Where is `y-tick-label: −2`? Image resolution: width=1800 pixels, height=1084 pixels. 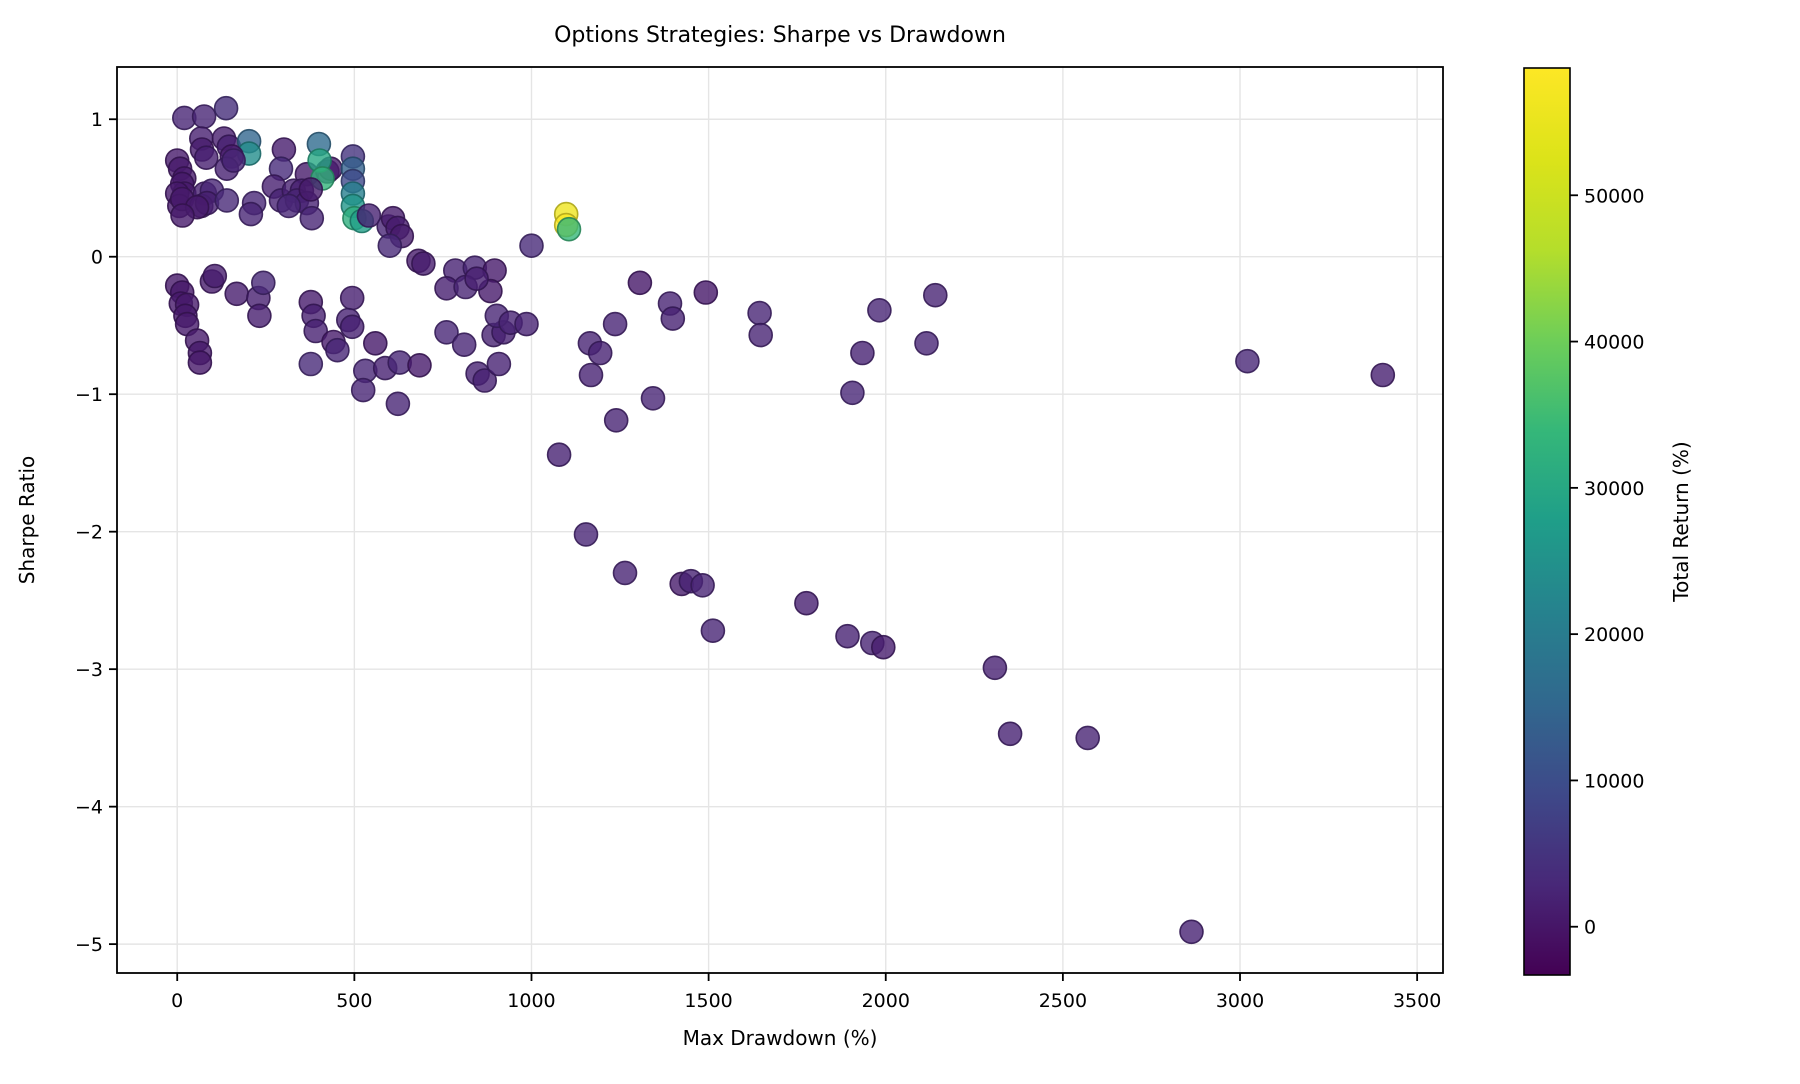
y-tick-label: −2 is located at coordinates (89, 533).